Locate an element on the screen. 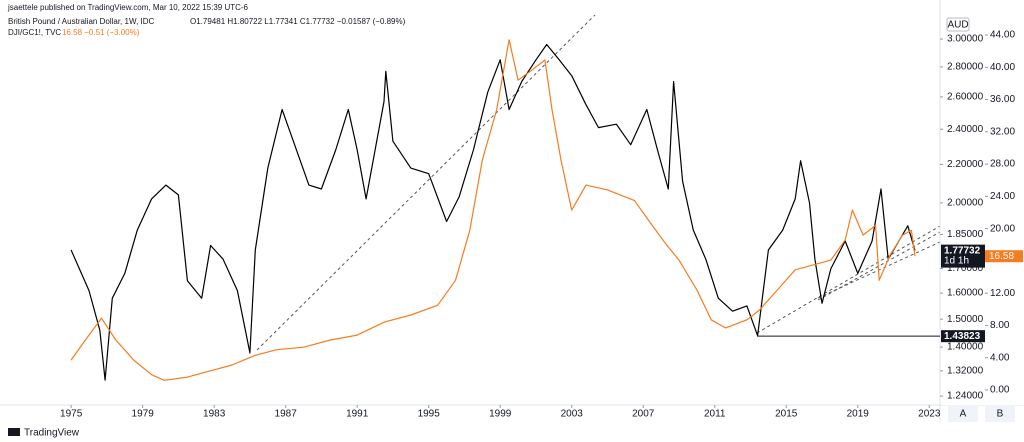  button-label: A is located at coordinates (963, 414).